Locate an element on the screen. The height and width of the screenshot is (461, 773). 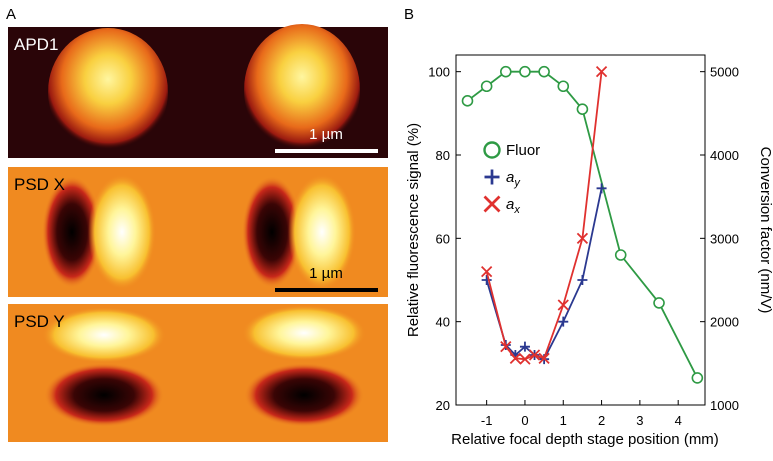
legend-subscript: y is located at coordinates (517, 183).